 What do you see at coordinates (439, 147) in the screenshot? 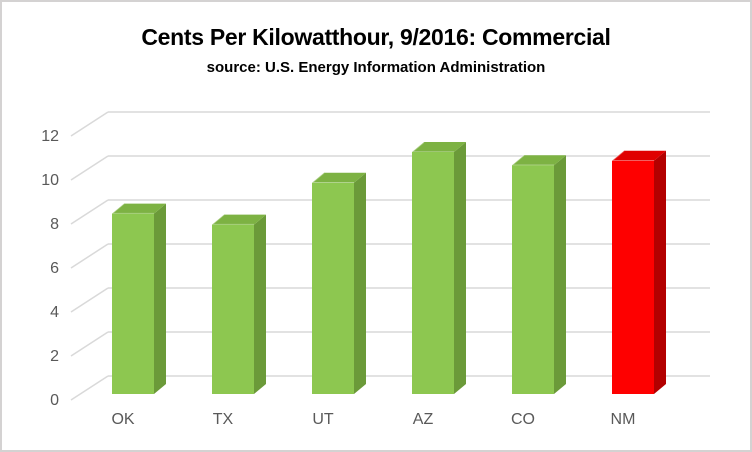
I see `bar-az-top` at bounding box center [439, 147].